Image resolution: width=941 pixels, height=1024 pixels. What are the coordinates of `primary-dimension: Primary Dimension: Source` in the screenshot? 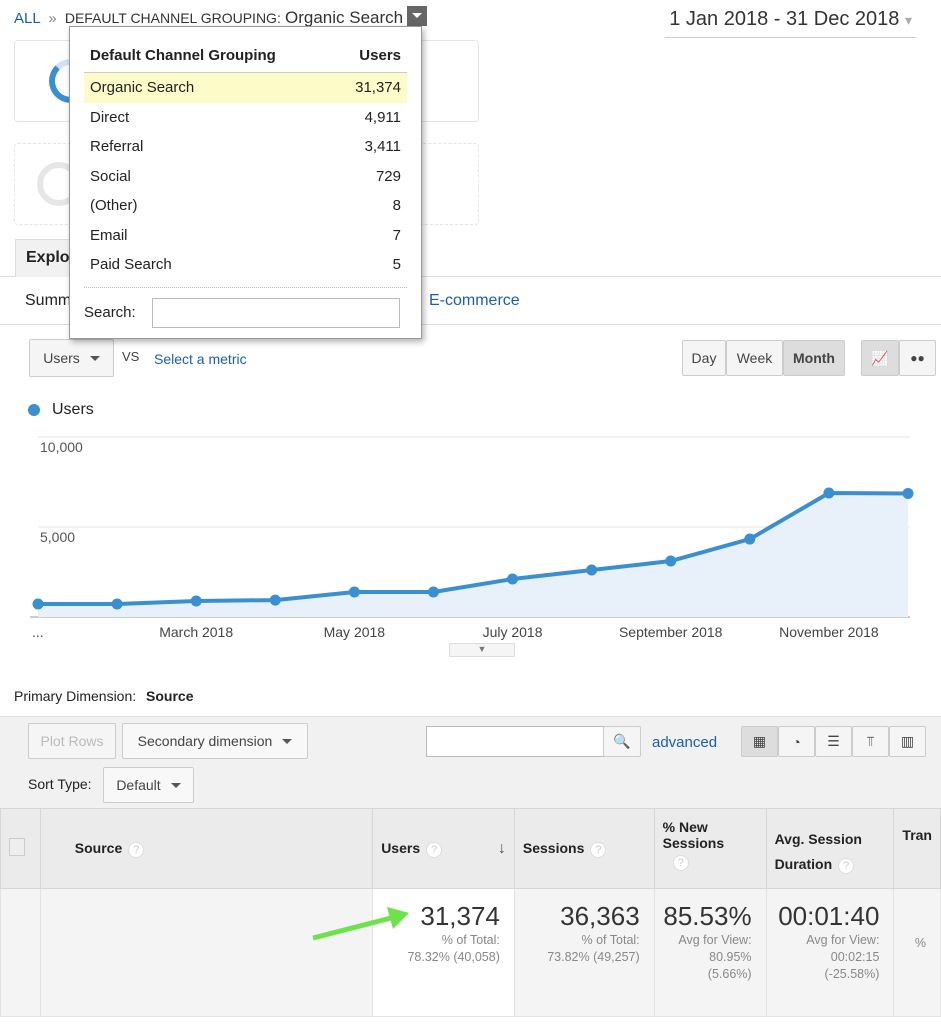 It's located at (104, 696).